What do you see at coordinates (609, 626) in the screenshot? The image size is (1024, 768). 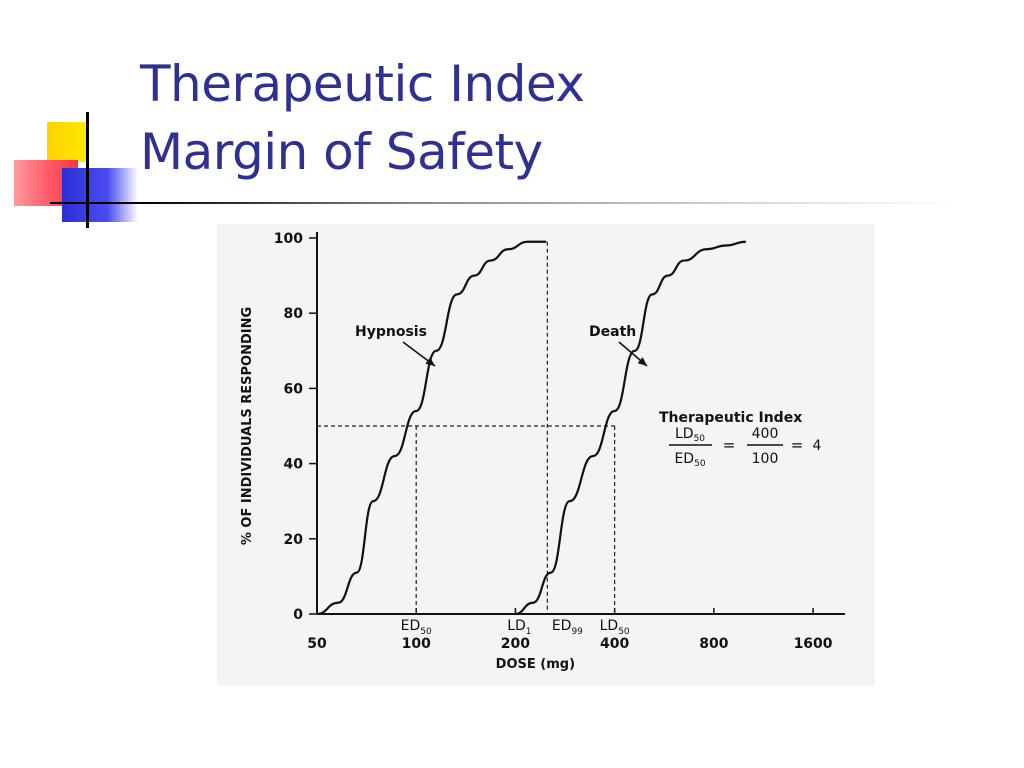 I see `annotation-ld50-main: LD` at bounding box center [609, 626].